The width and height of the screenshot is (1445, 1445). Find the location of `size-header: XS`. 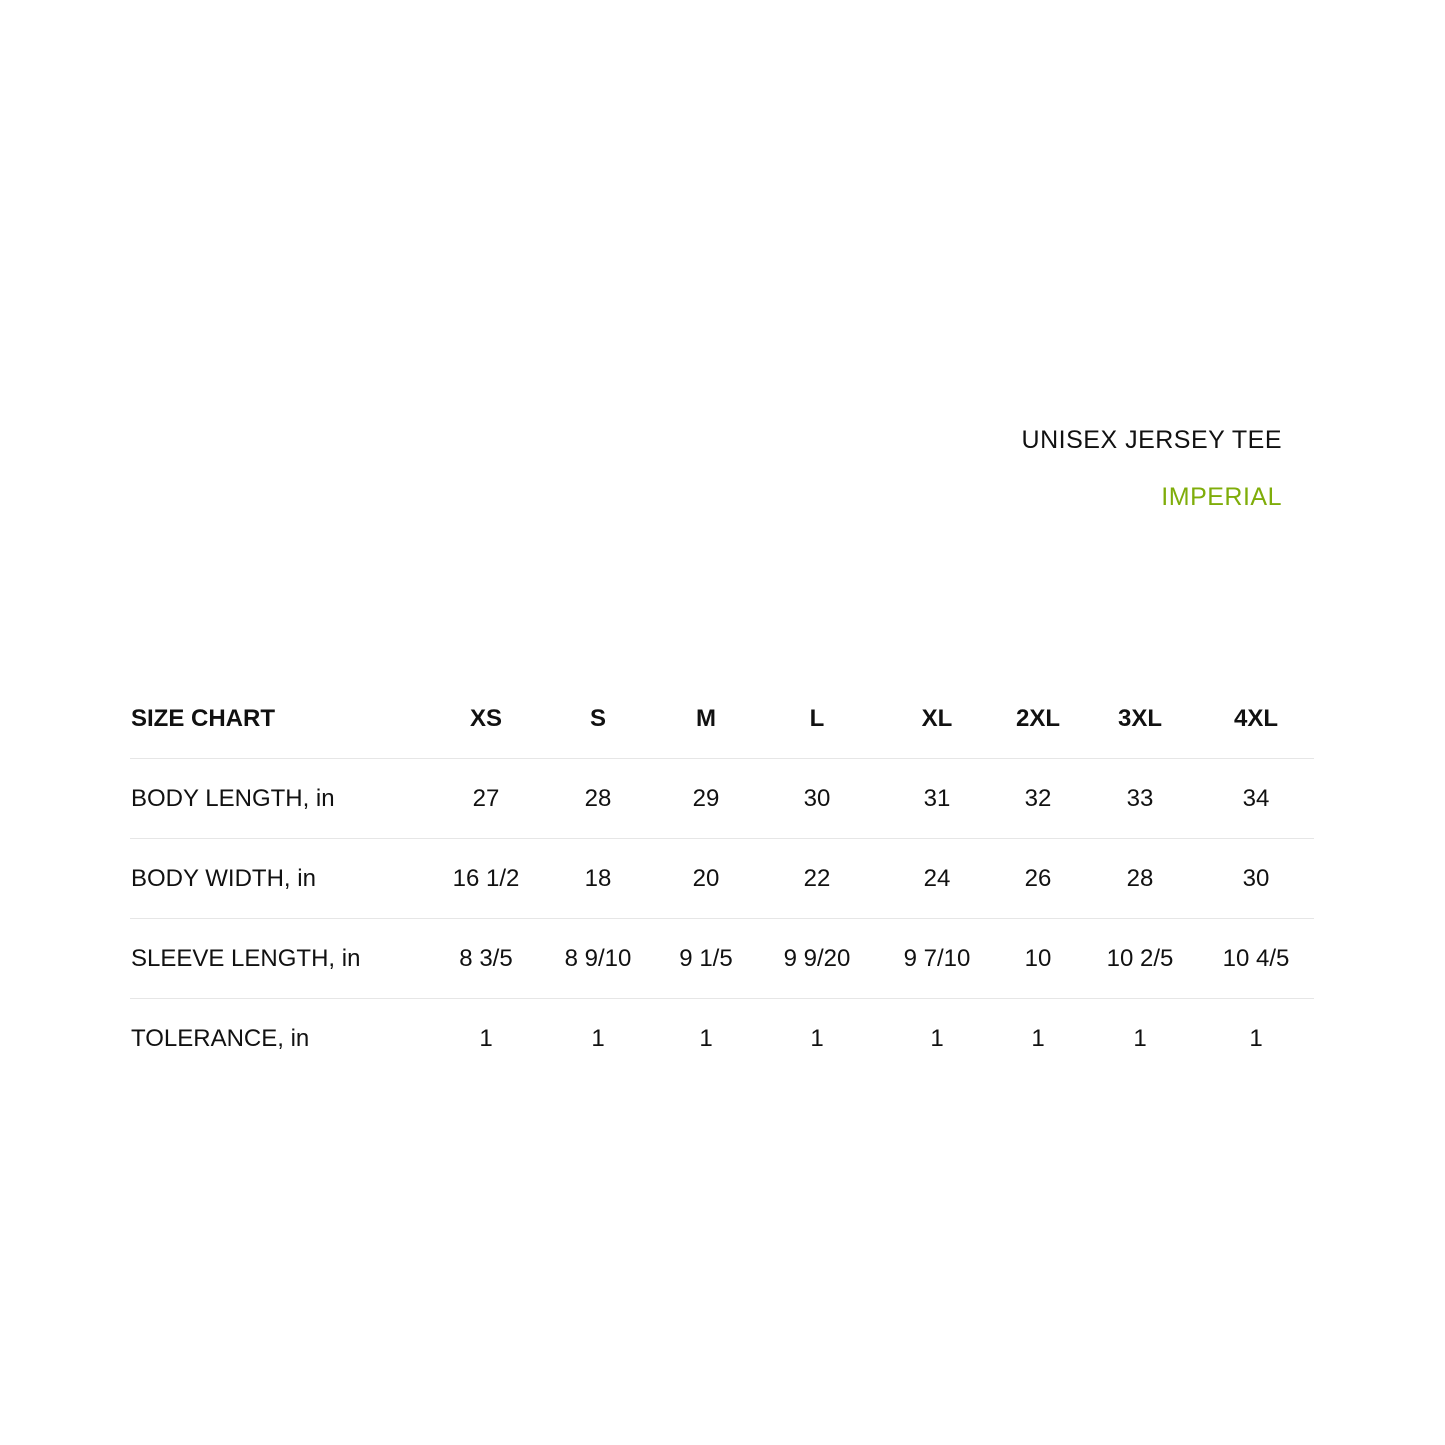

size-header: XS is located at coordinates (486, 718).